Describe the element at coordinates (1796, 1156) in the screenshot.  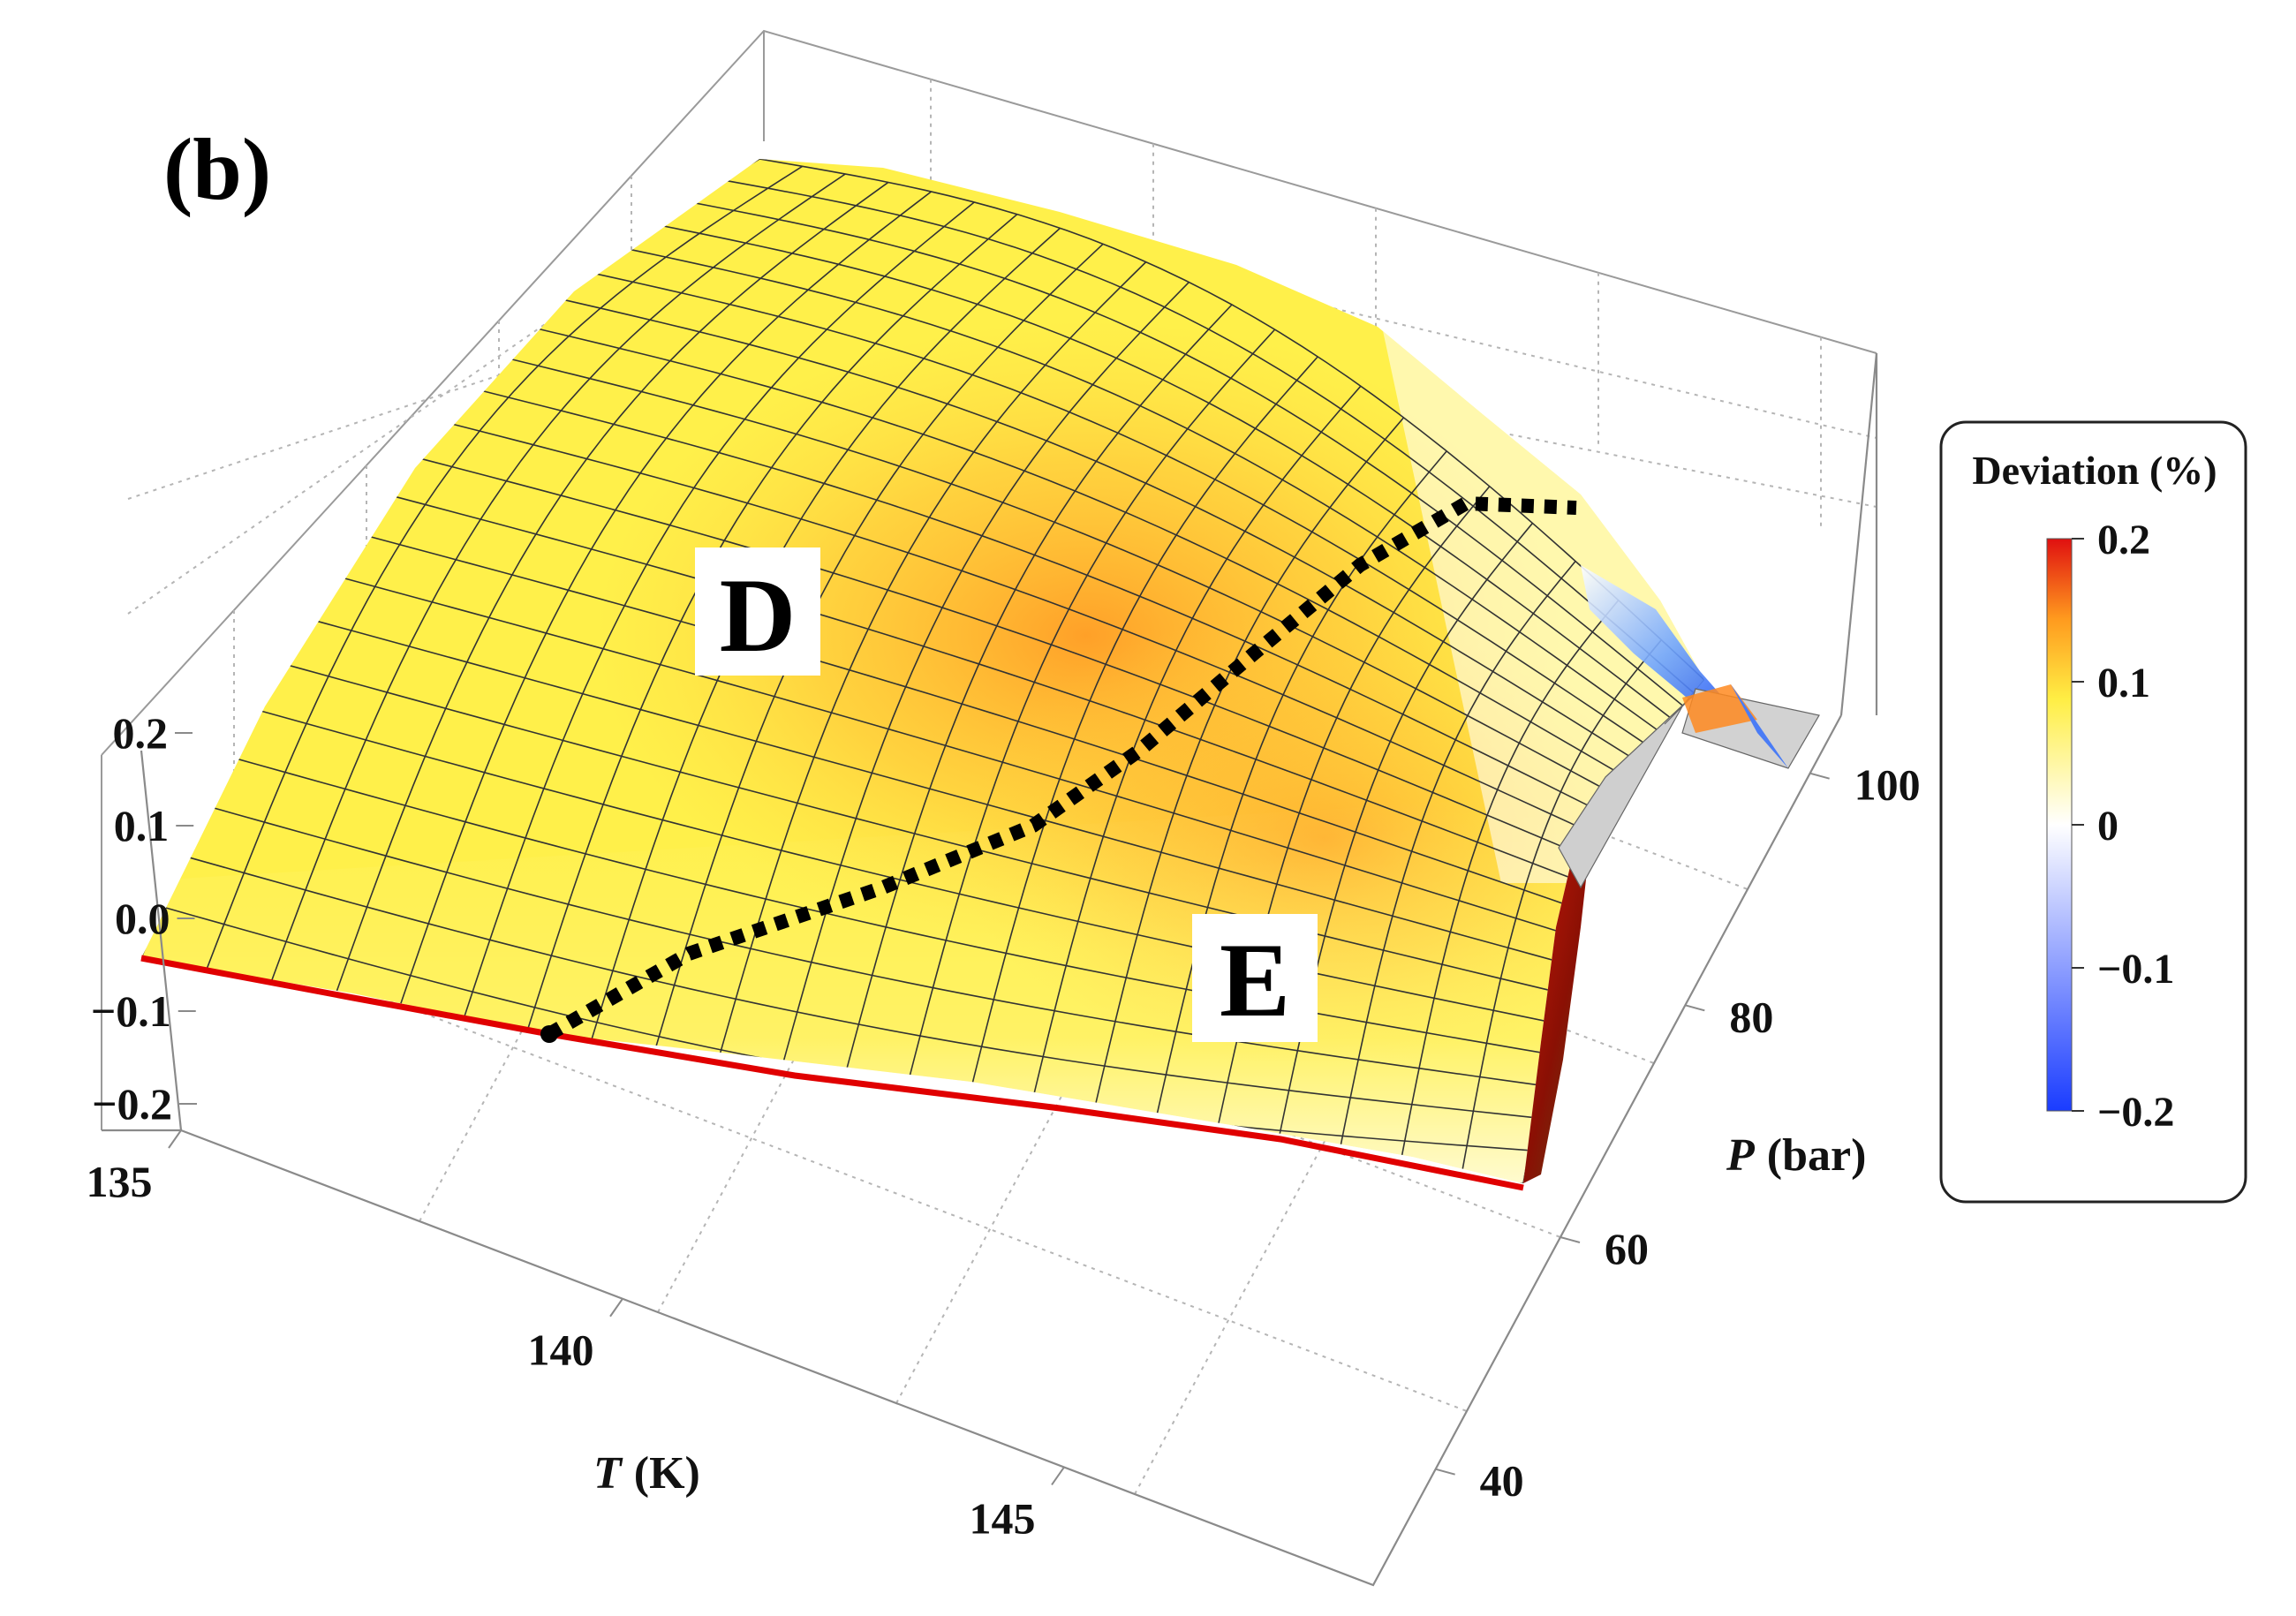
I see `p-axis-title: P (bar)` at that location.